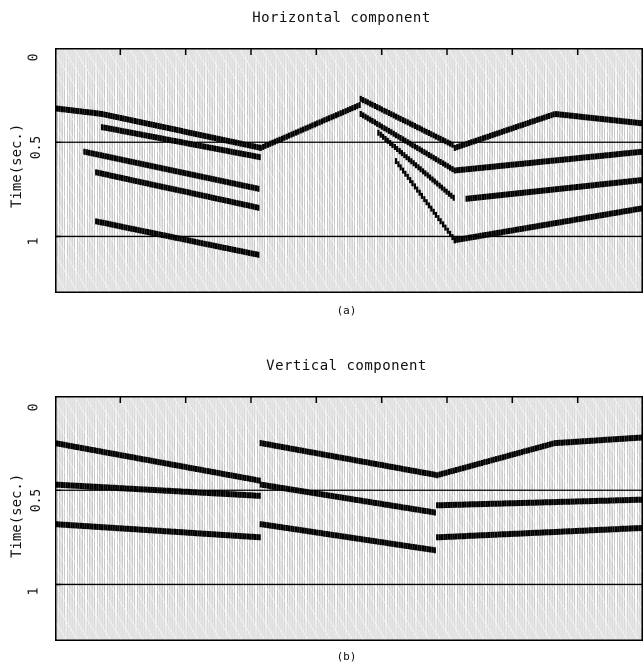 Image resolution: width=643 pixels, height=667 pixels. Describe the element at coordinates (341, 18) in the screenshot. I see `chart-title-a: Horizontal component` at that location.